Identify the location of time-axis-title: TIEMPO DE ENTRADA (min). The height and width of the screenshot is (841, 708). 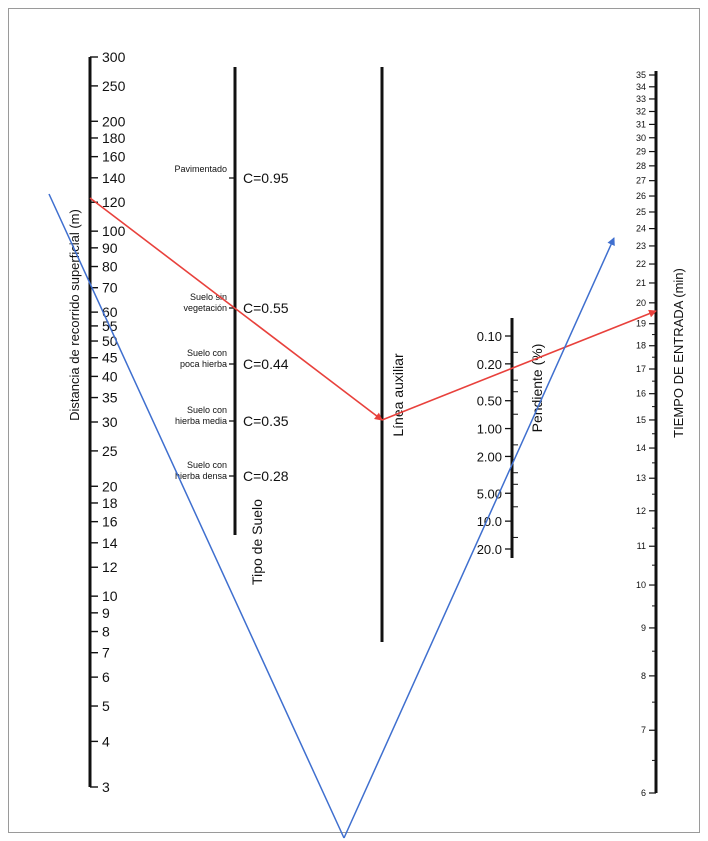
(678, 353).